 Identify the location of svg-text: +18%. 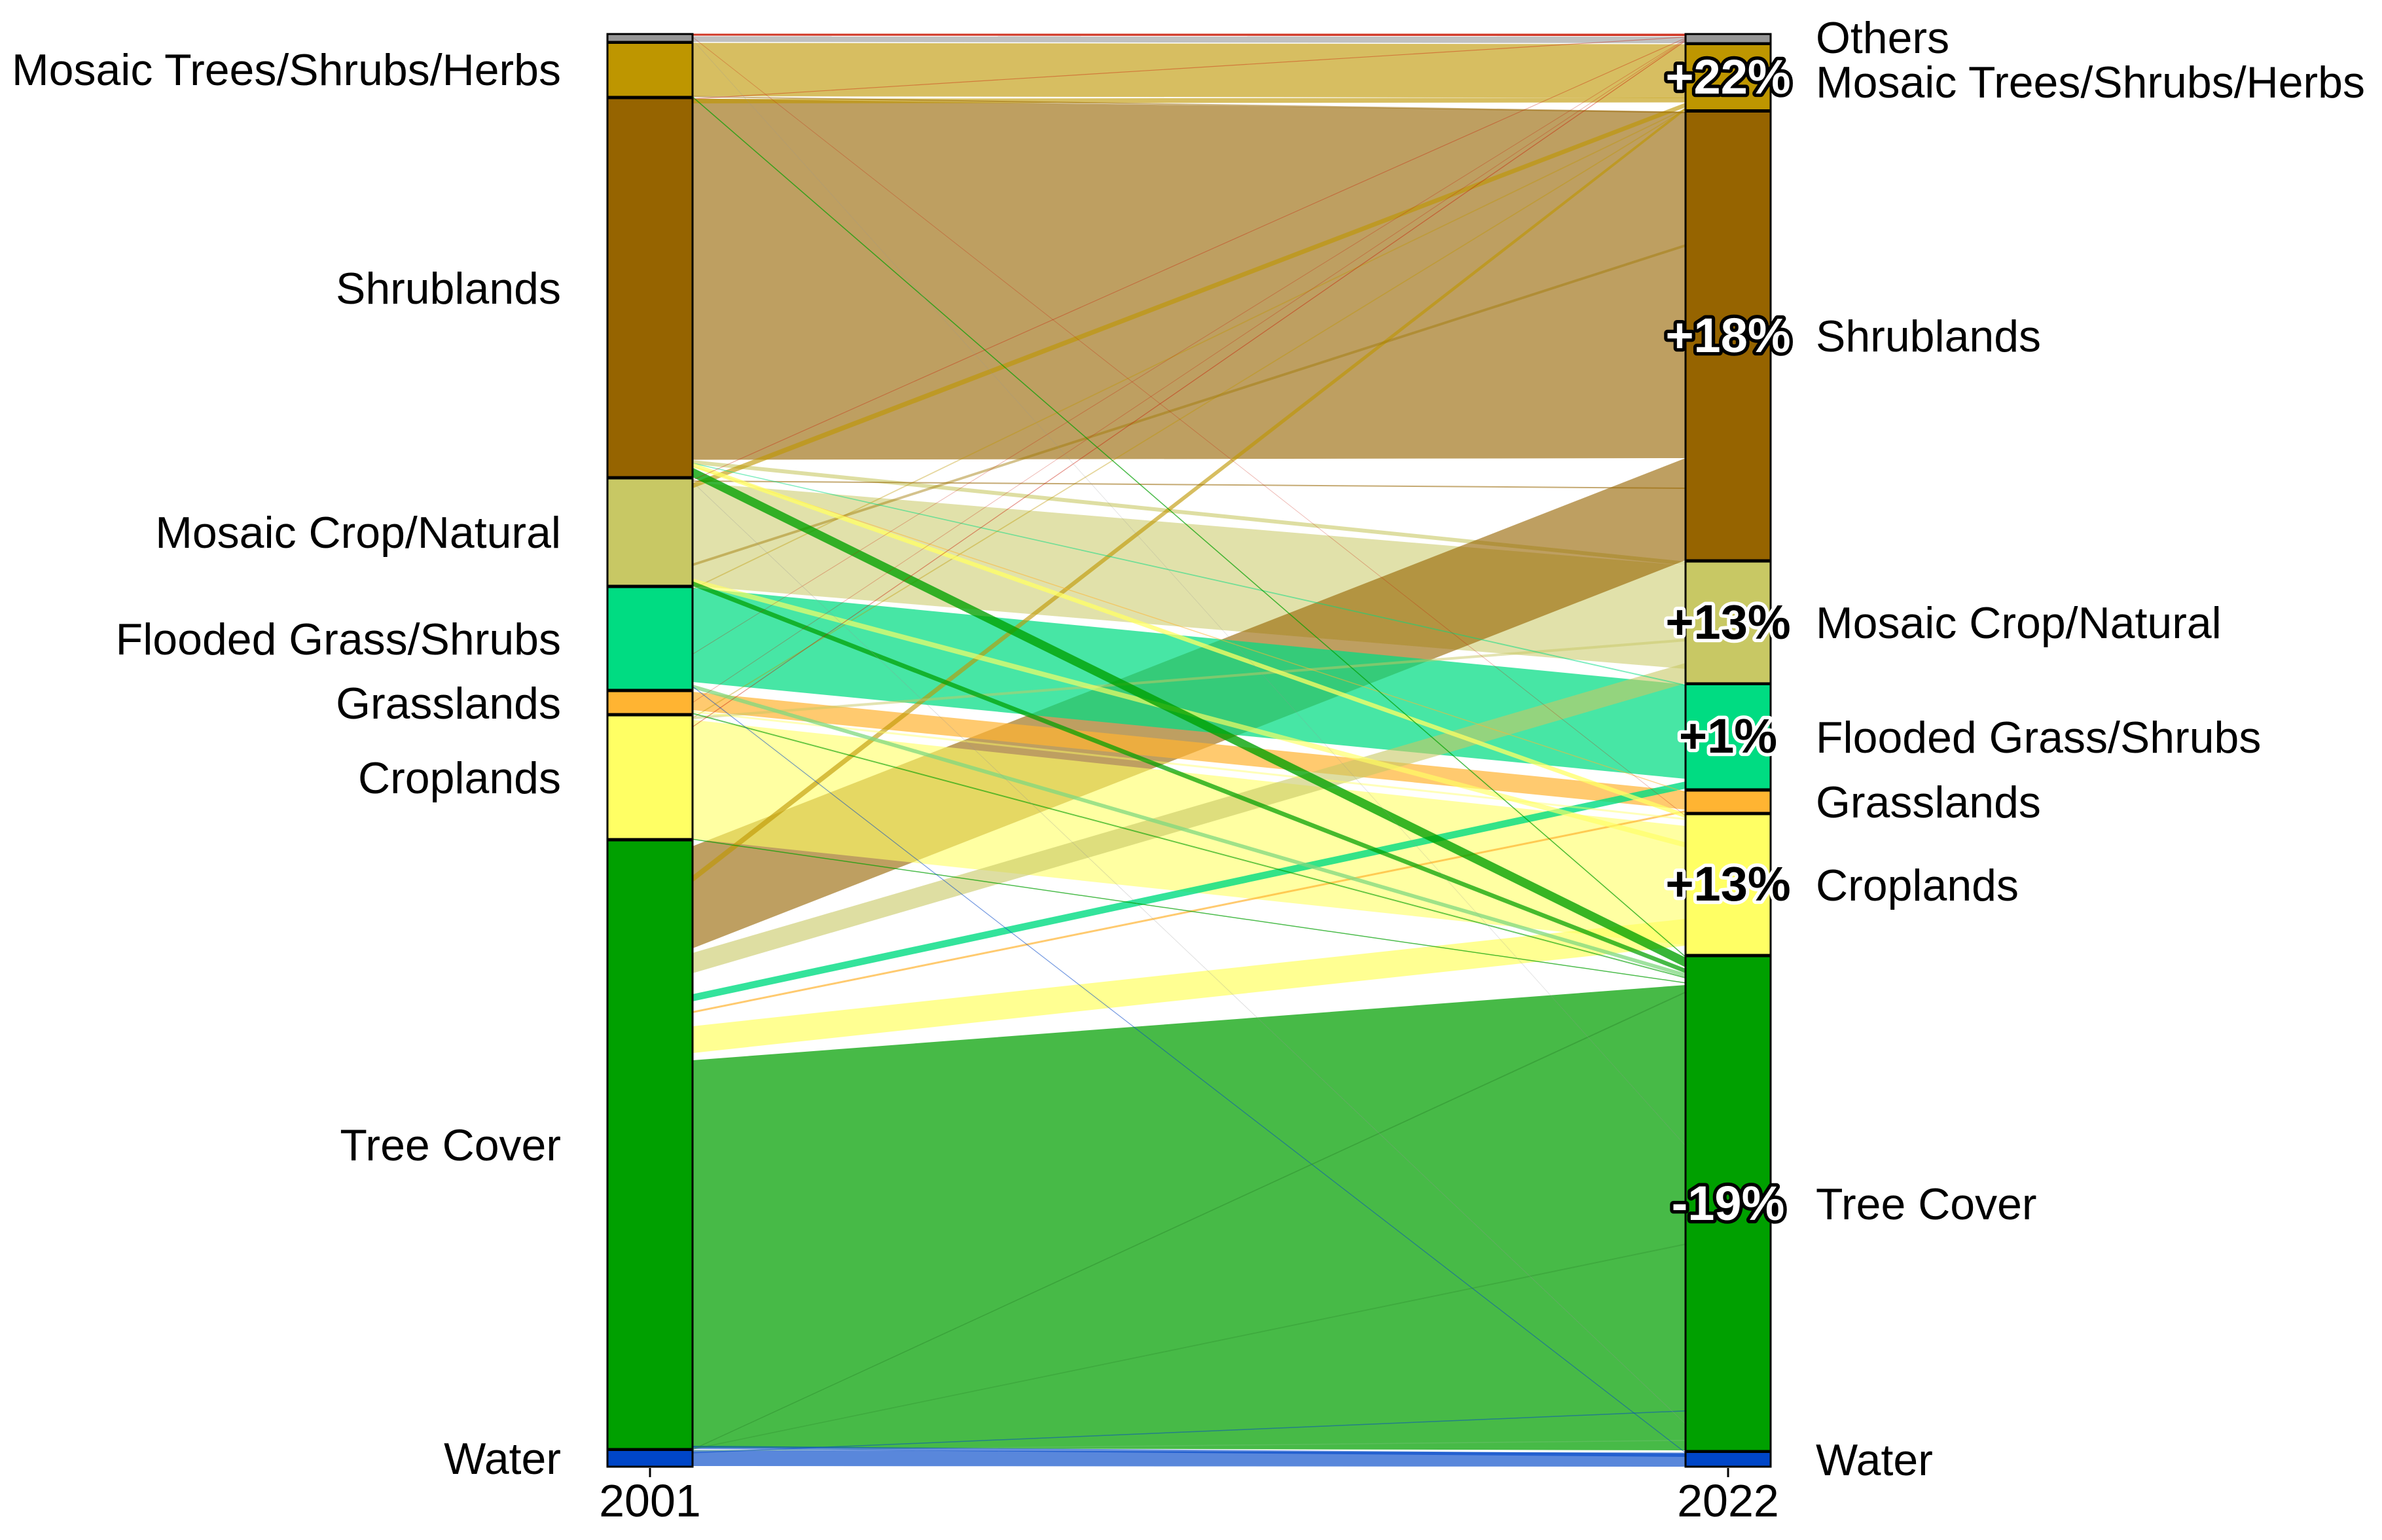
(1727, 335).